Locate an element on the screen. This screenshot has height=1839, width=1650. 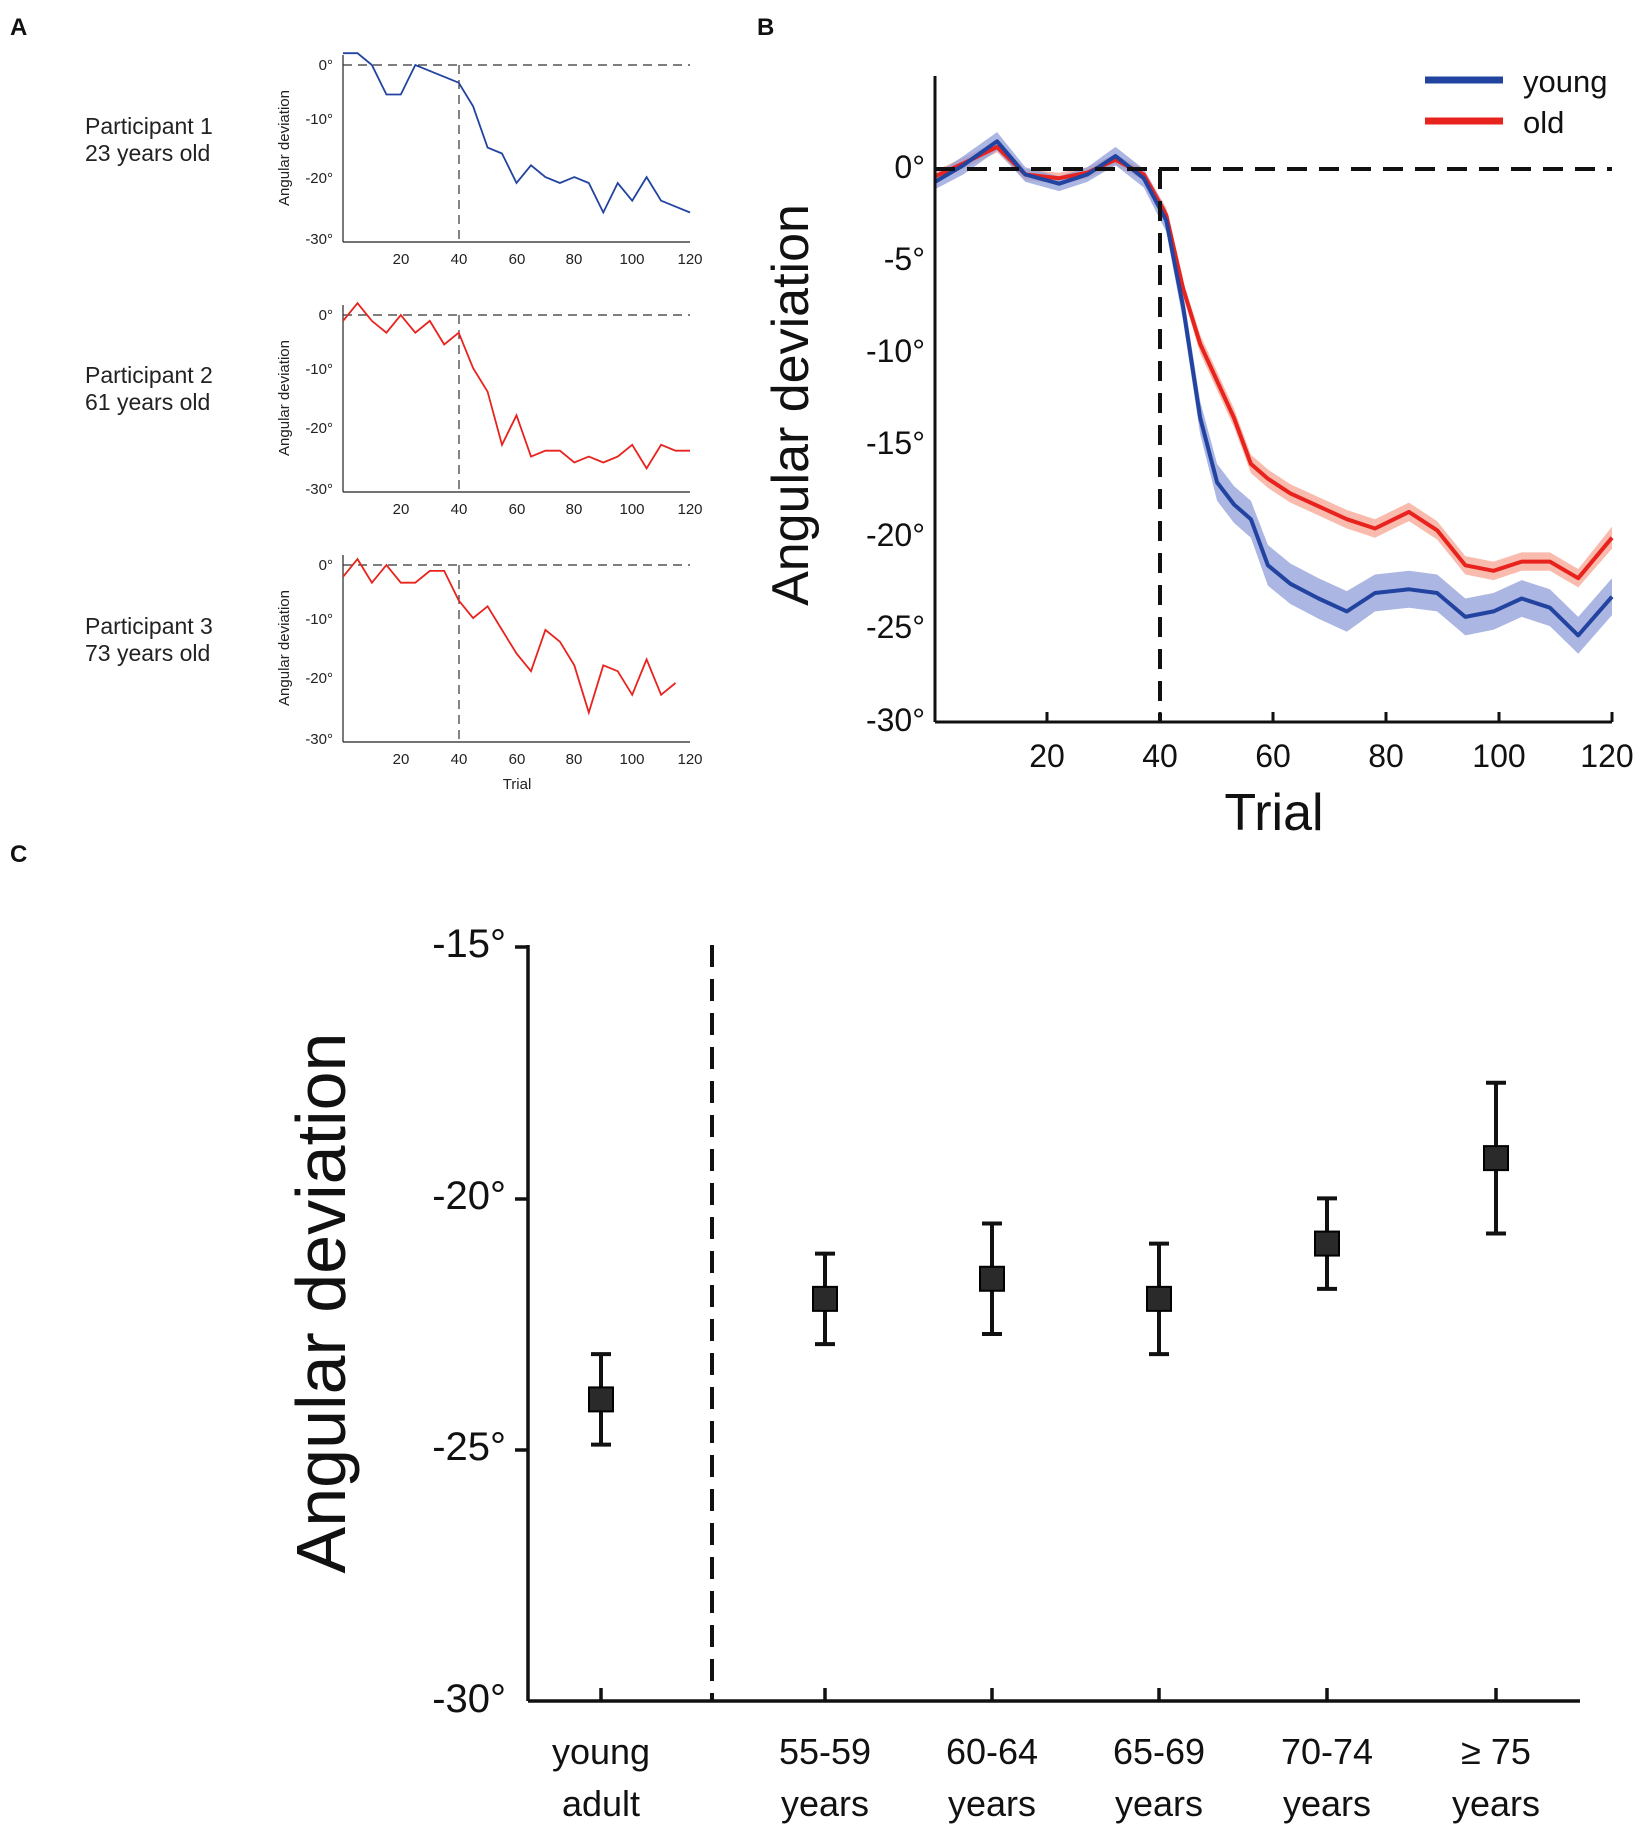
a2-xtick-20: 20 is located at coordinates (401, 509).